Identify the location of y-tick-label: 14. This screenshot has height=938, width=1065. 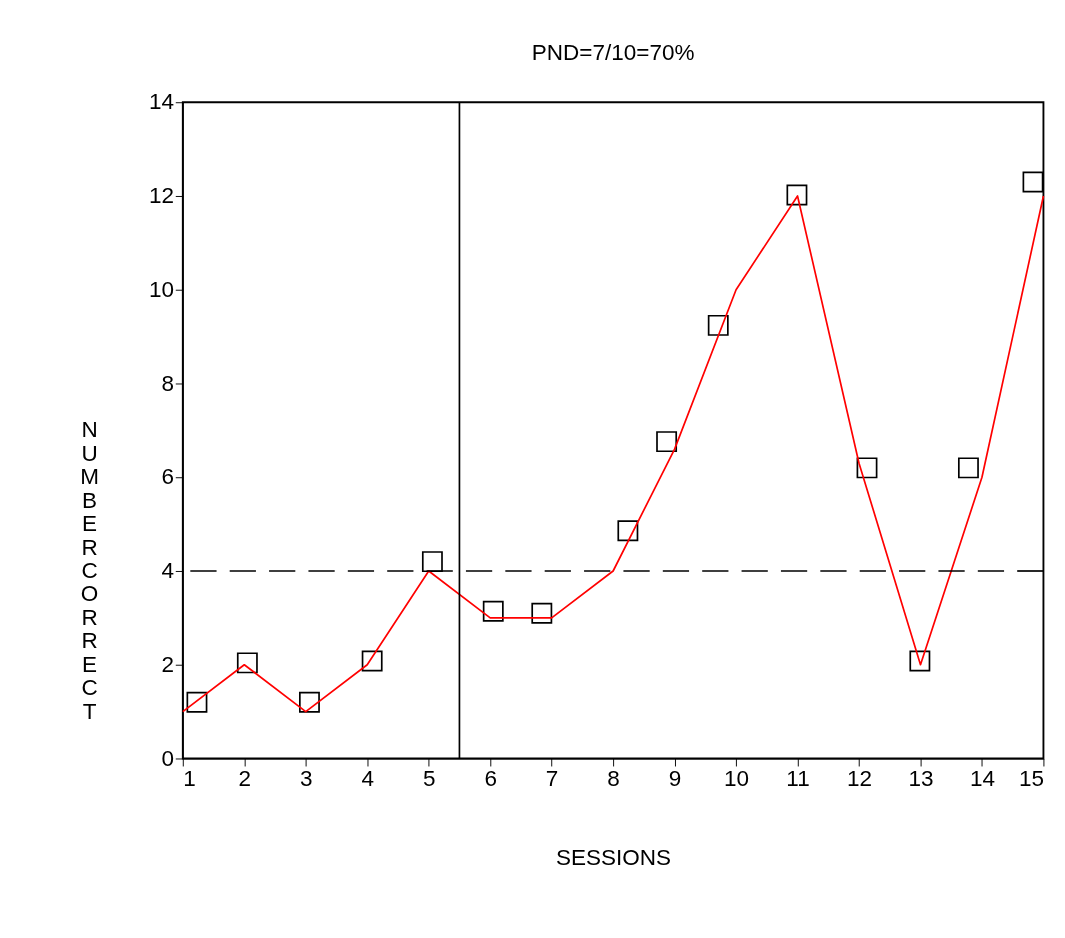
(161, 102).